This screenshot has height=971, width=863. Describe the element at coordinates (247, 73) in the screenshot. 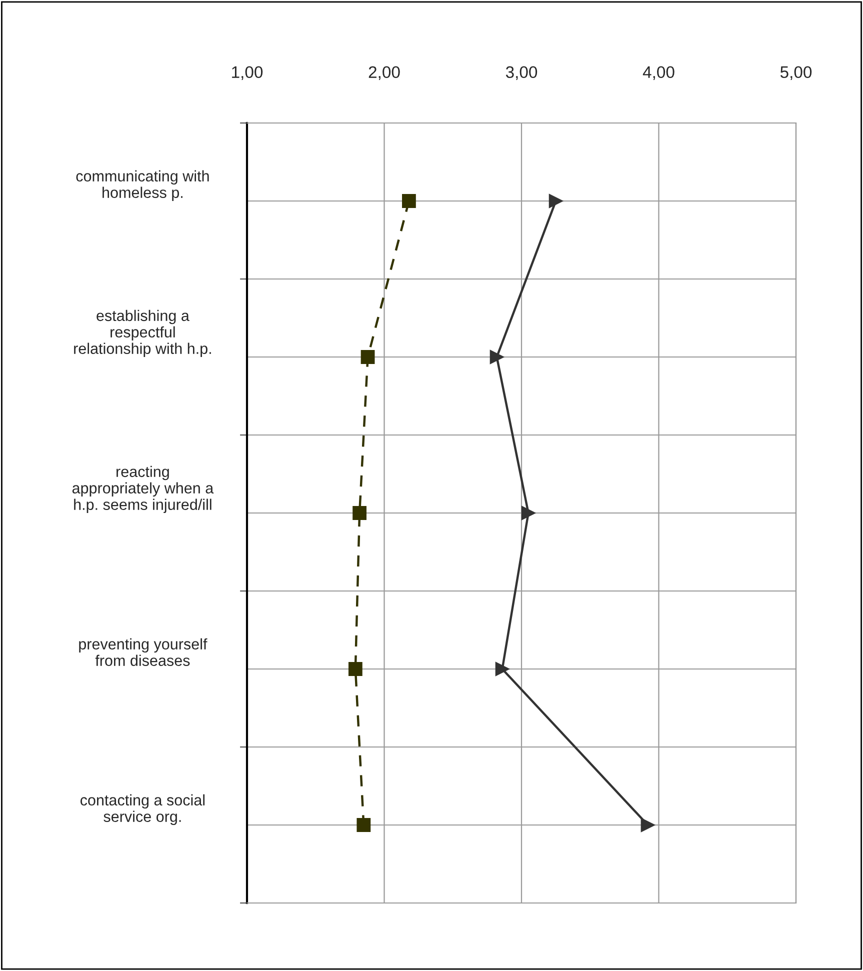

I see `x-tick-label: 1,00` at that location.